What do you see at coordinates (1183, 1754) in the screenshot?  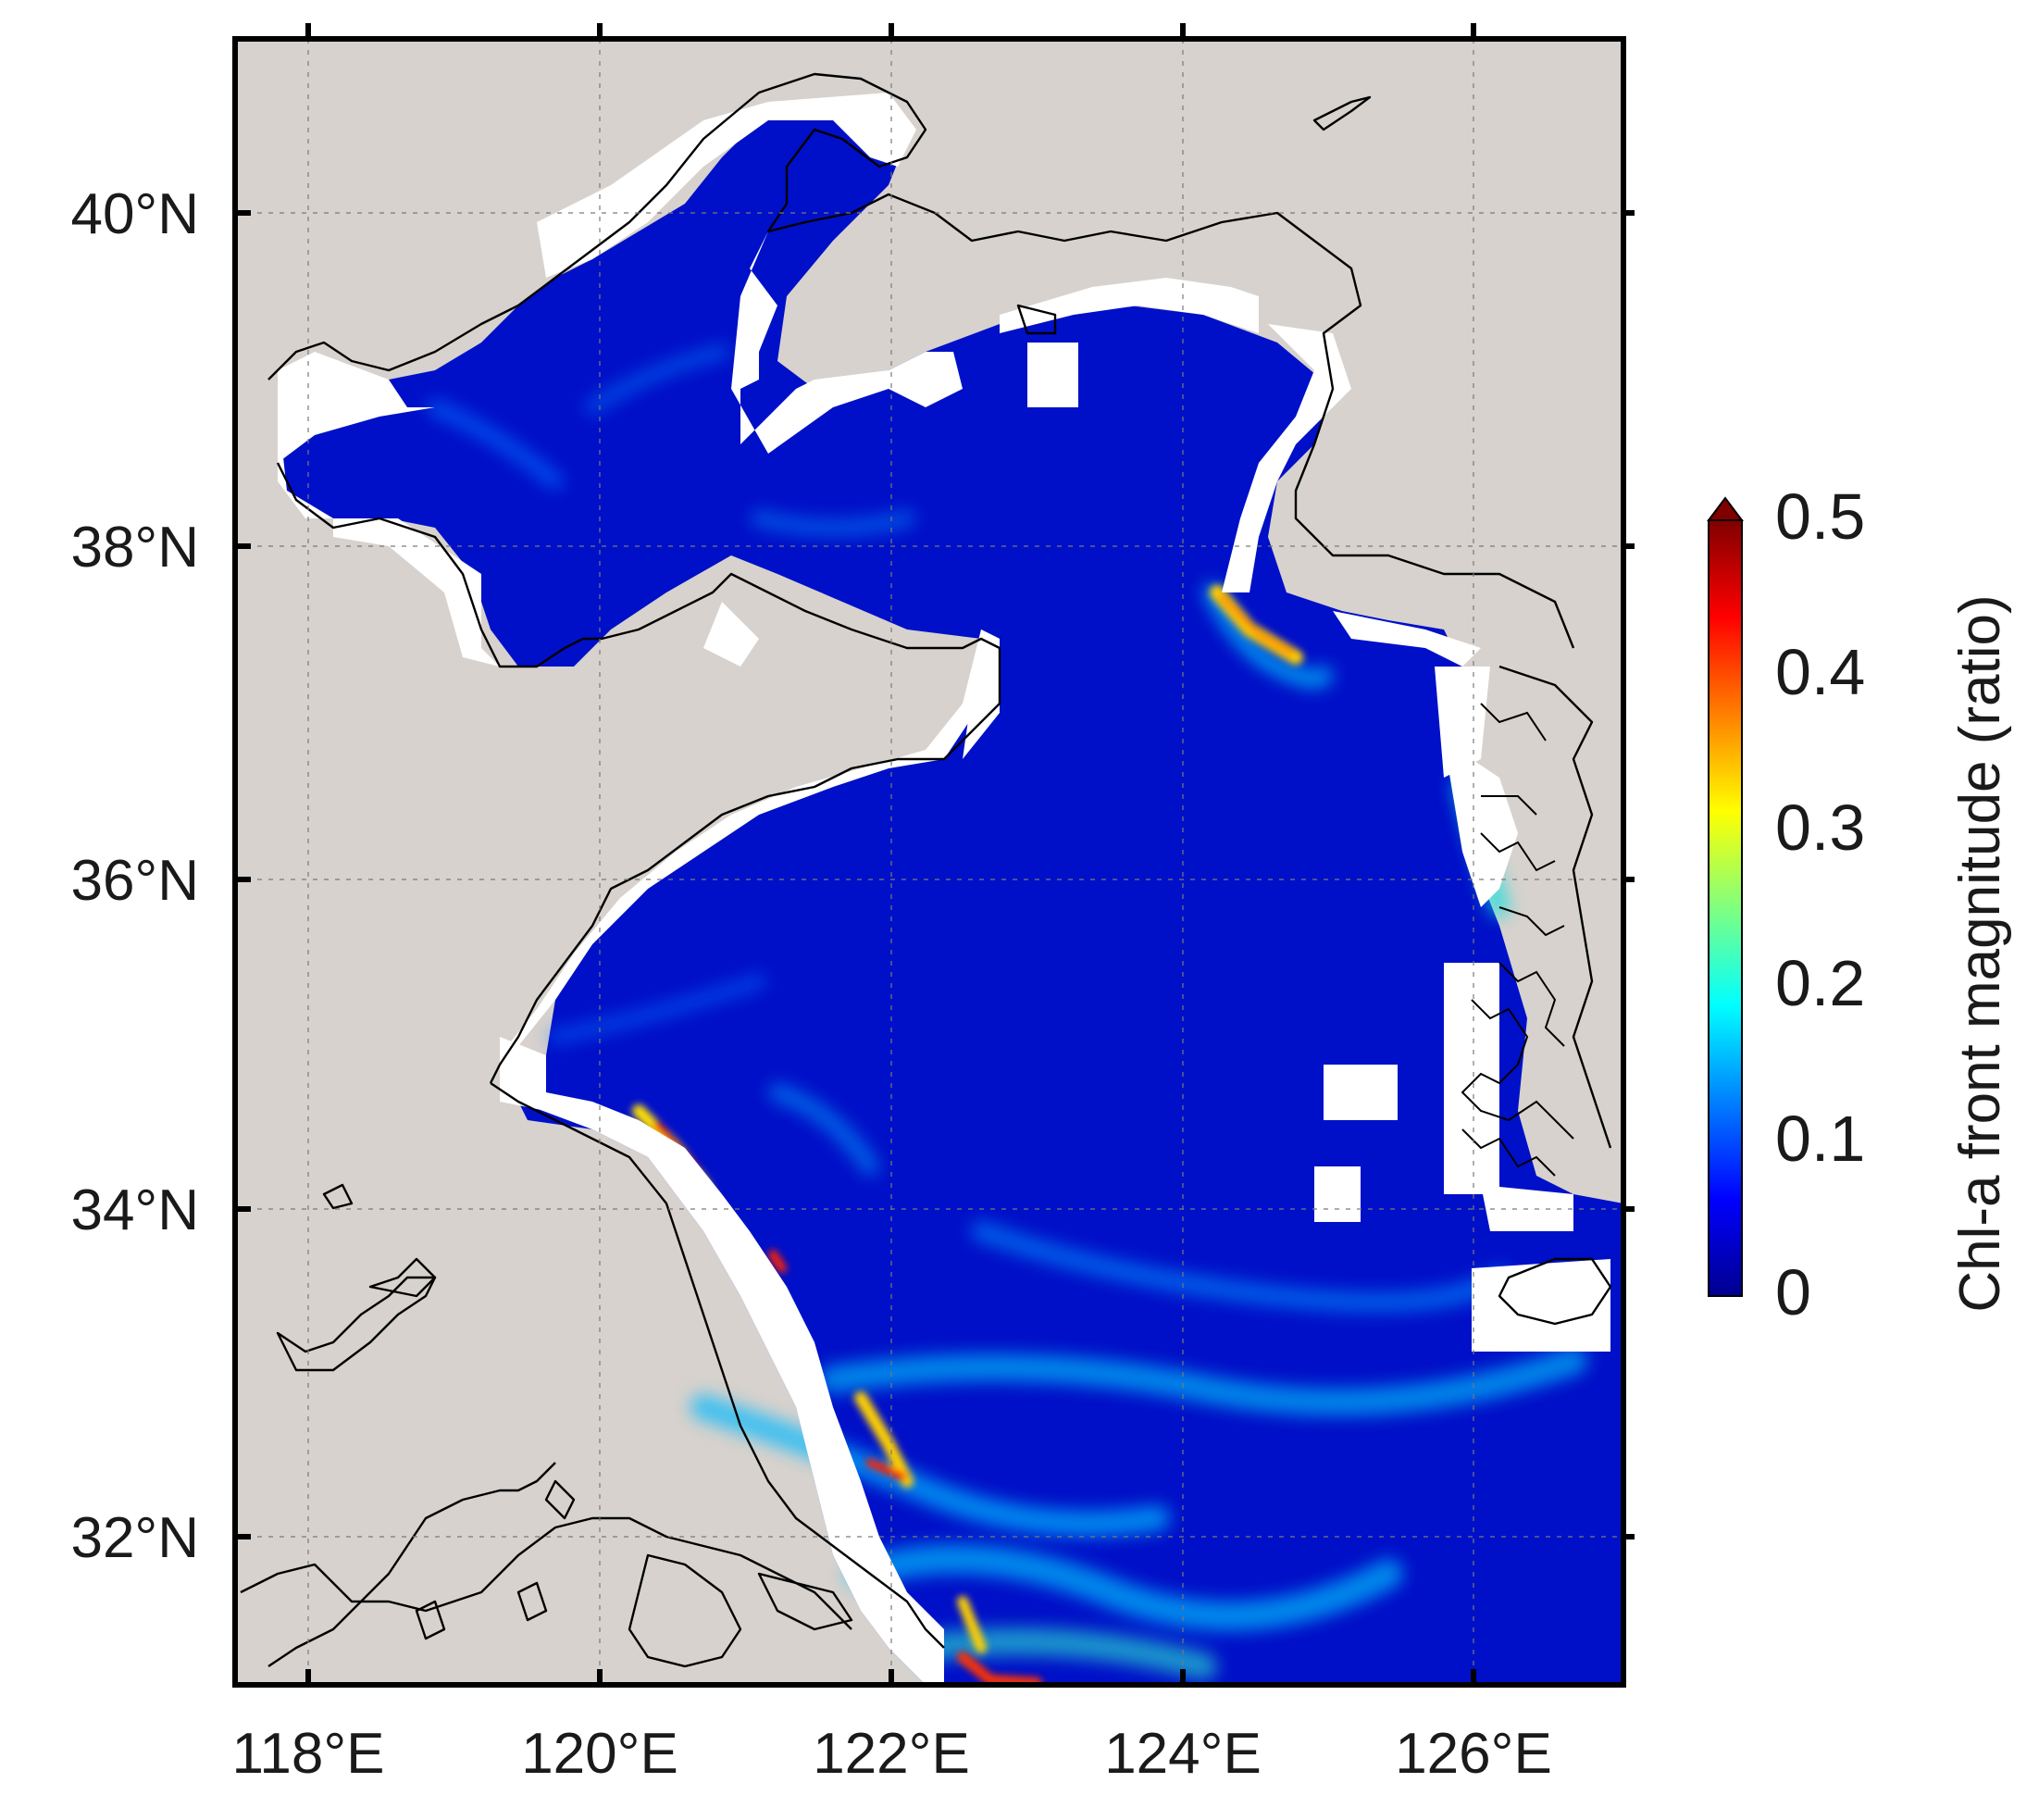 I see `x-tick-label: 124°E` at bounding box center [1183, 1754].